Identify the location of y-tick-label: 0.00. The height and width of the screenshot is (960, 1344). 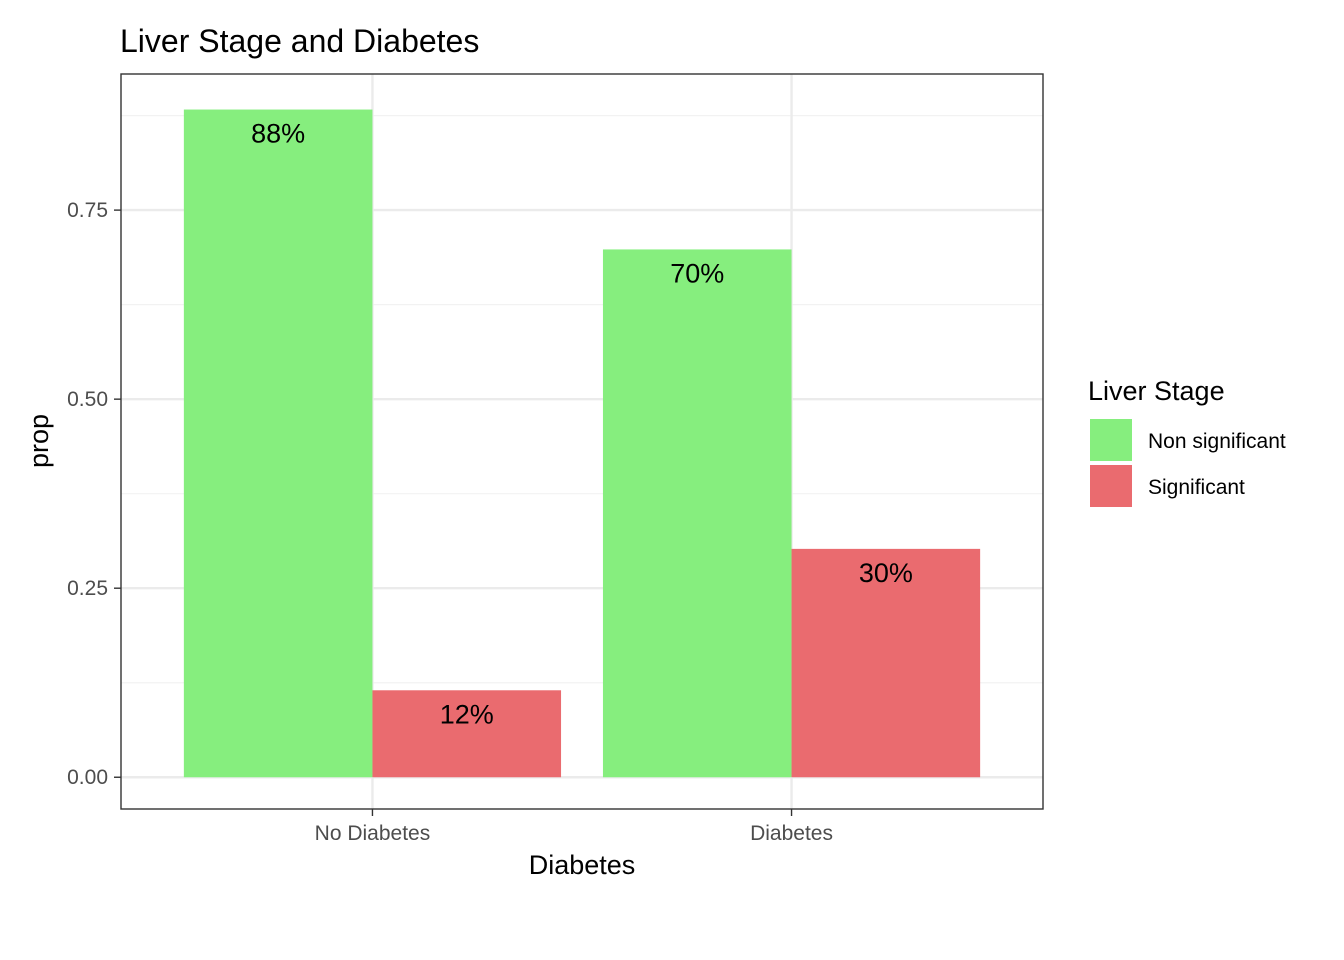
(87, 777).